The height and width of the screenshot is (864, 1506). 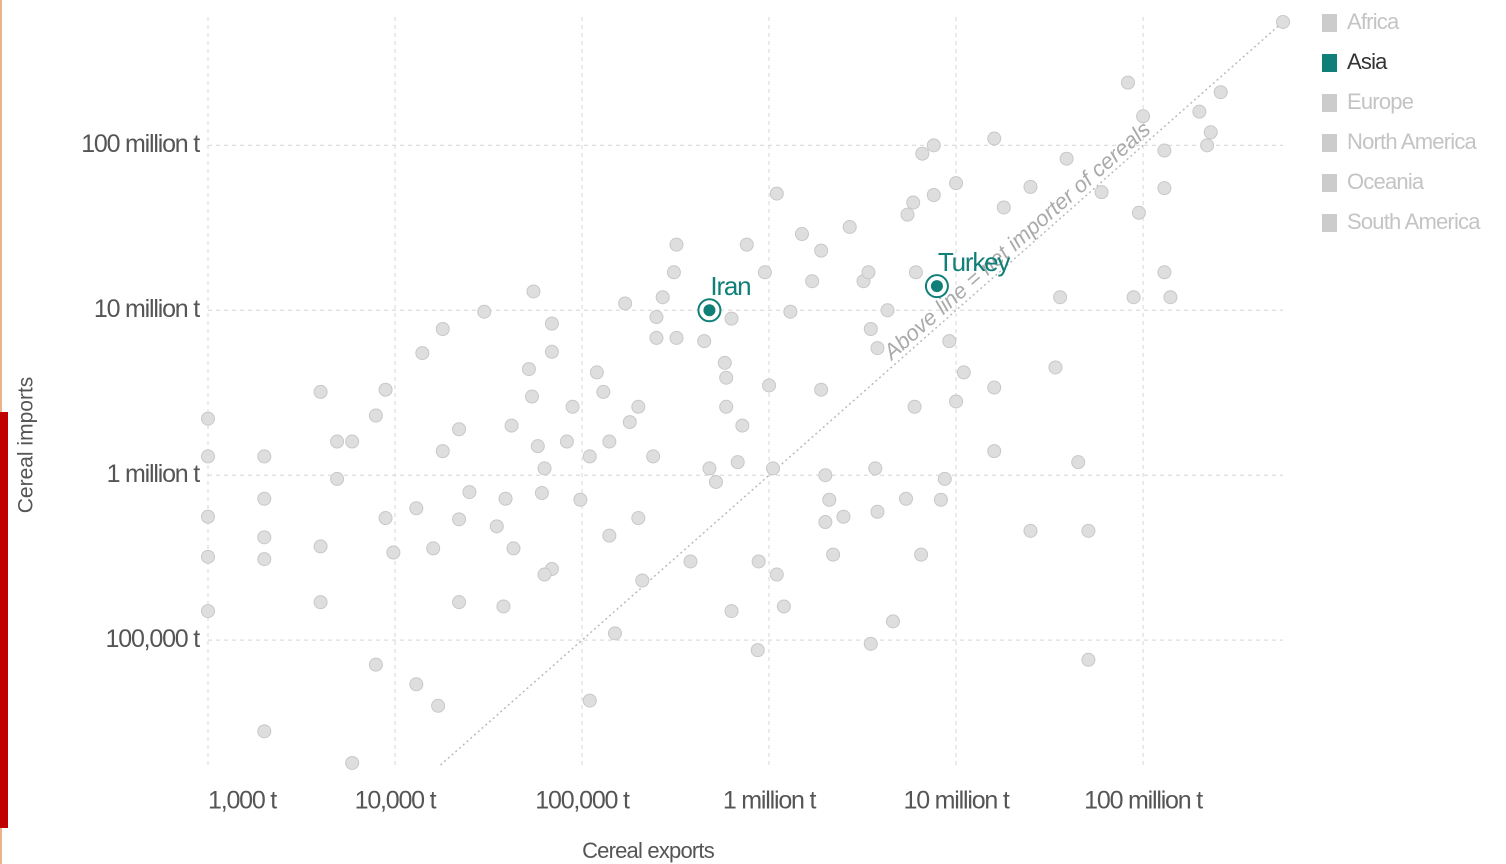 What do you see at coordinates (153, 639) in the screenshot?
I see `y-tick-label: 100,000 t` at bounding box center [153, 639].